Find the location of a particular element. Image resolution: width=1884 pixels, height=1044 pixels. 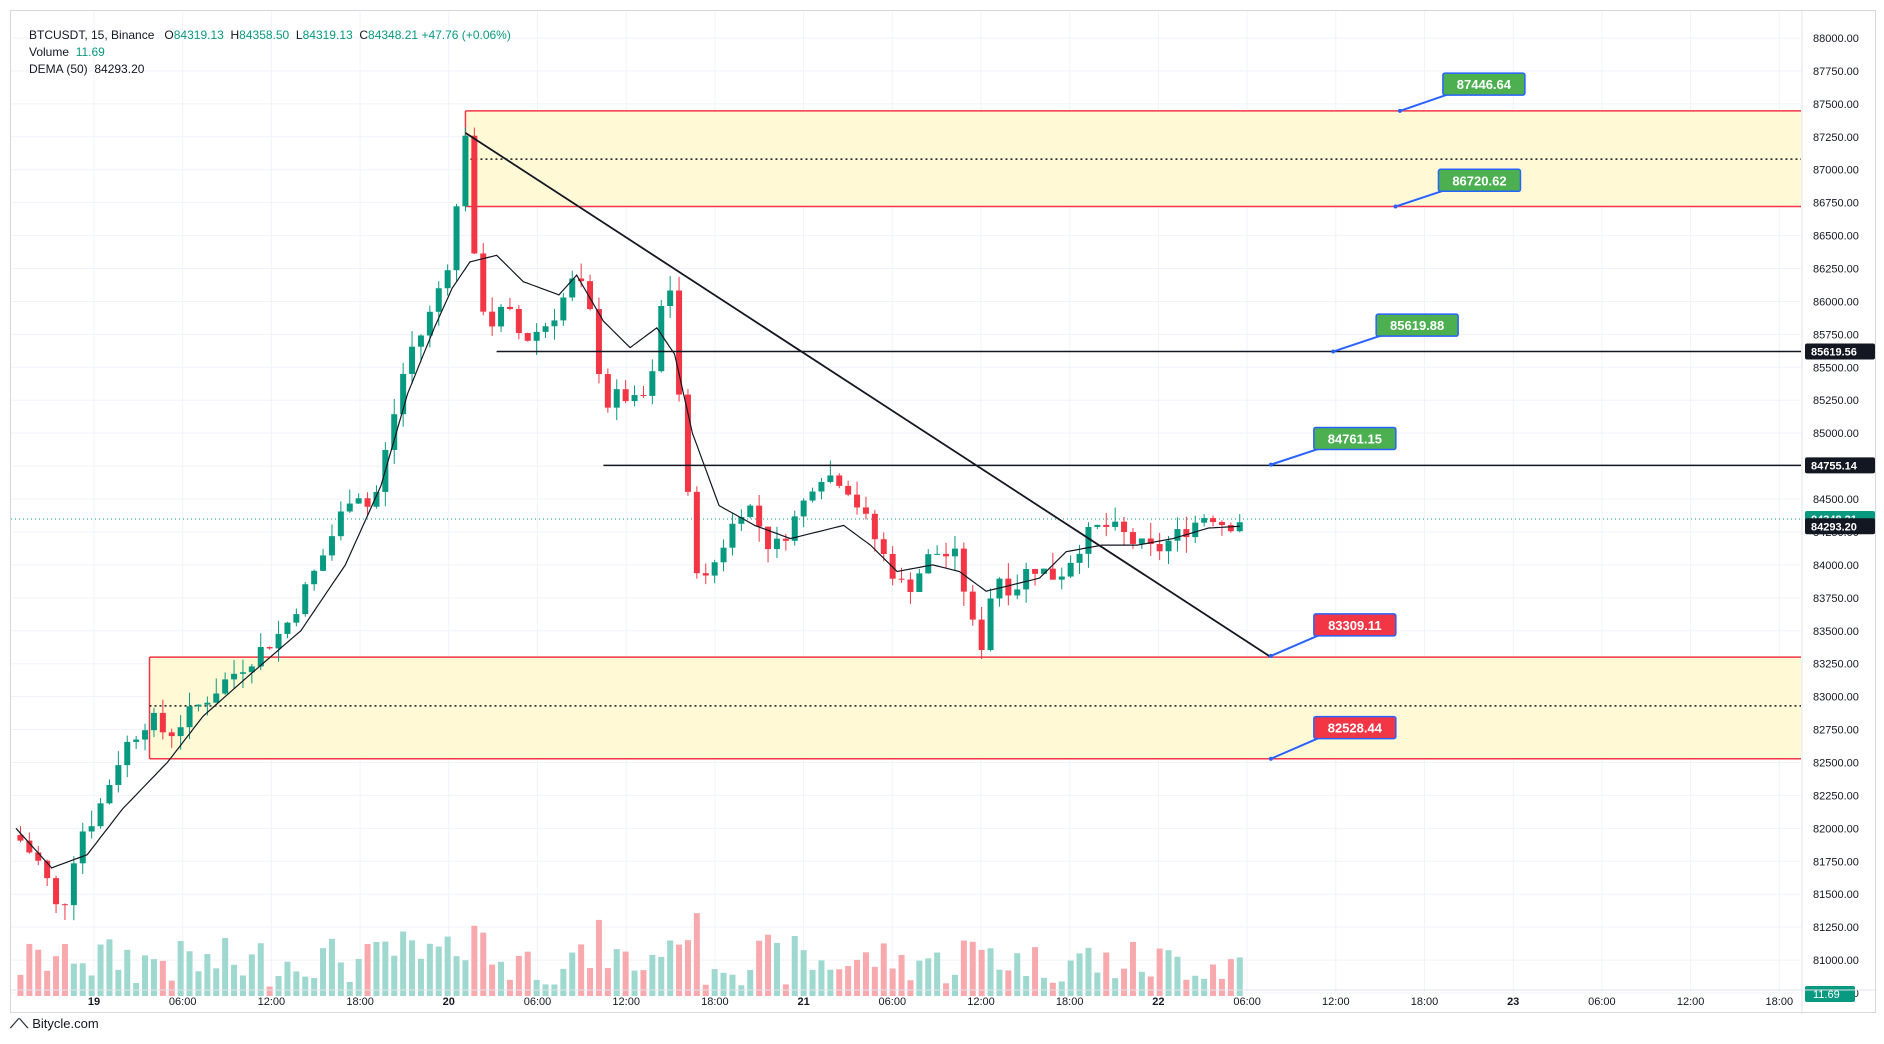

y-tick-label: 87750.00 is located at coordinates (1836, 72).